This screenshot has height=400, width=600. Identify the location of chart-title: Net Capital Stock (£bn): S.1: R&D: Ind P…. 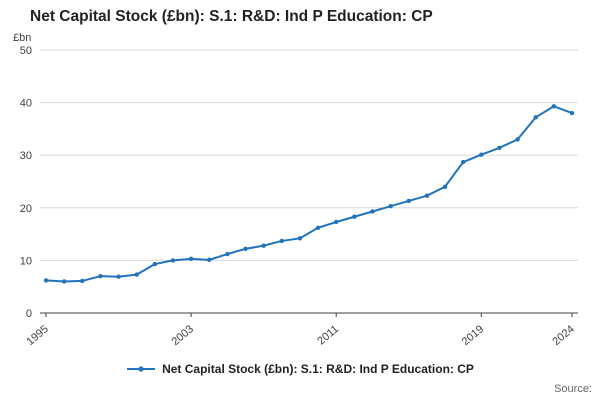
(231, 16).